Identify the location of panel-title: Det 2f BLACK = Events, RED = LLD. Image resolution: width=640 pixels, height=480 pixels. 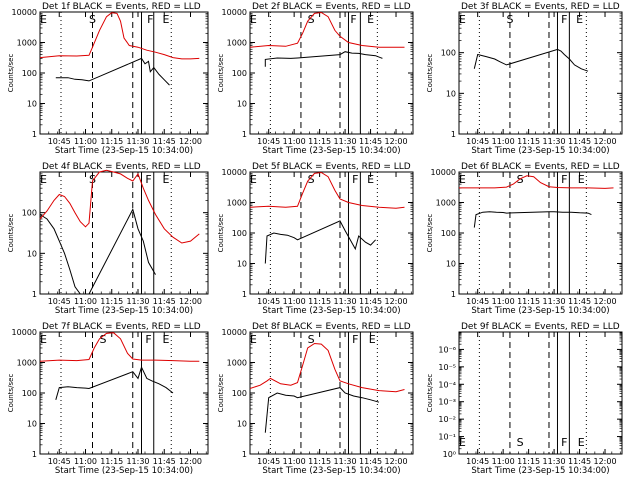
(331, 7).